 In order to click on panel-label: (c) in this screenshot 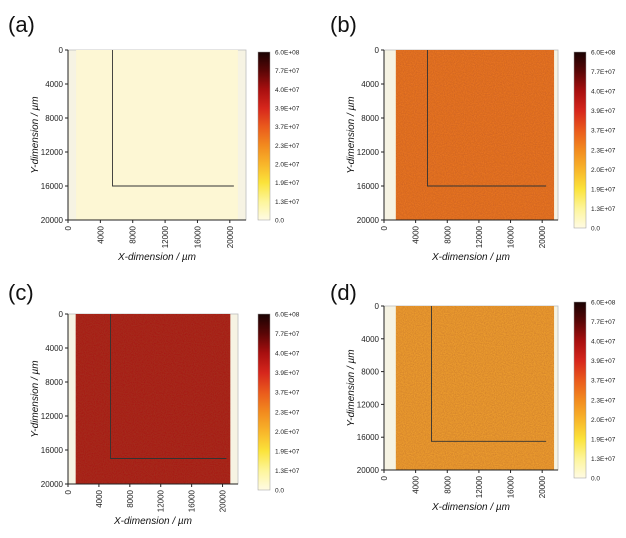, I will do `click(21, 292)`.